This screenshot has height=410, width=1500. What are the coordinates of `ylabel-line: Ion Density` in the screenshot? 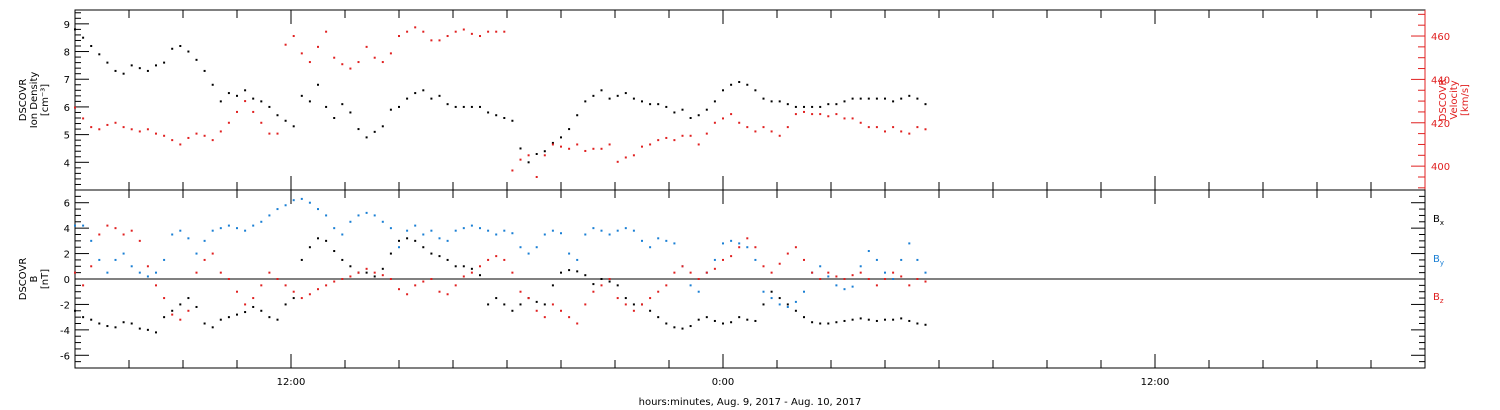 It's located at (34, 100).